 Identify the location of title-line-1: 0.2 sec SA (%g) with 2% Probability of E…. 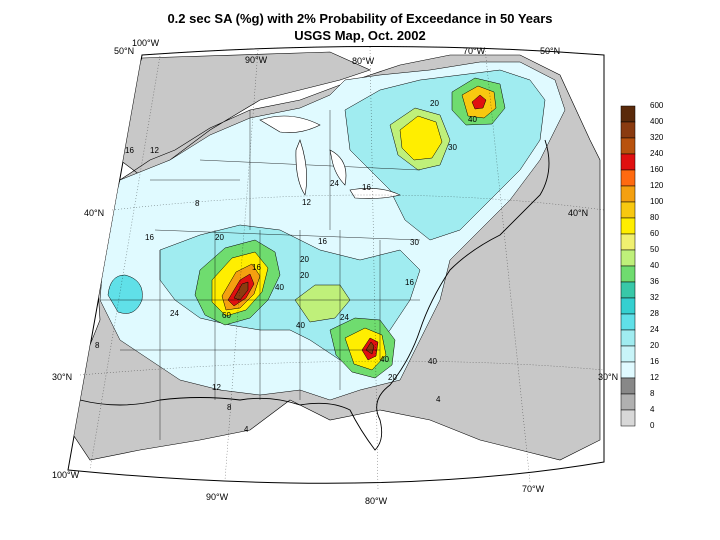
(360, 18).